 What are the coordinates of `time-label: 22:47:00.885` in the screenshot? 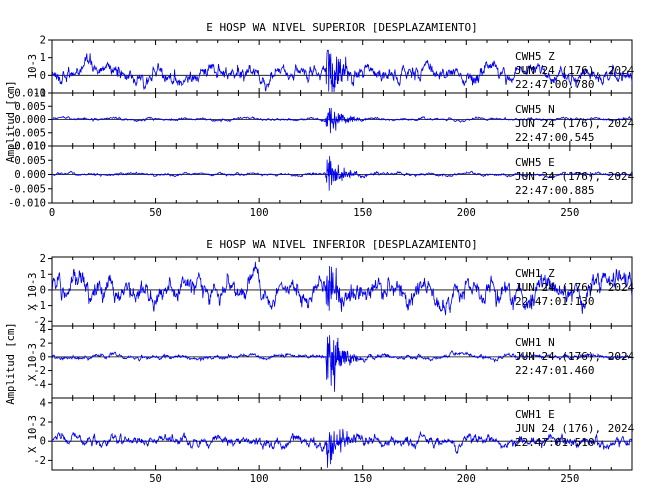 It's located at (554, 190).